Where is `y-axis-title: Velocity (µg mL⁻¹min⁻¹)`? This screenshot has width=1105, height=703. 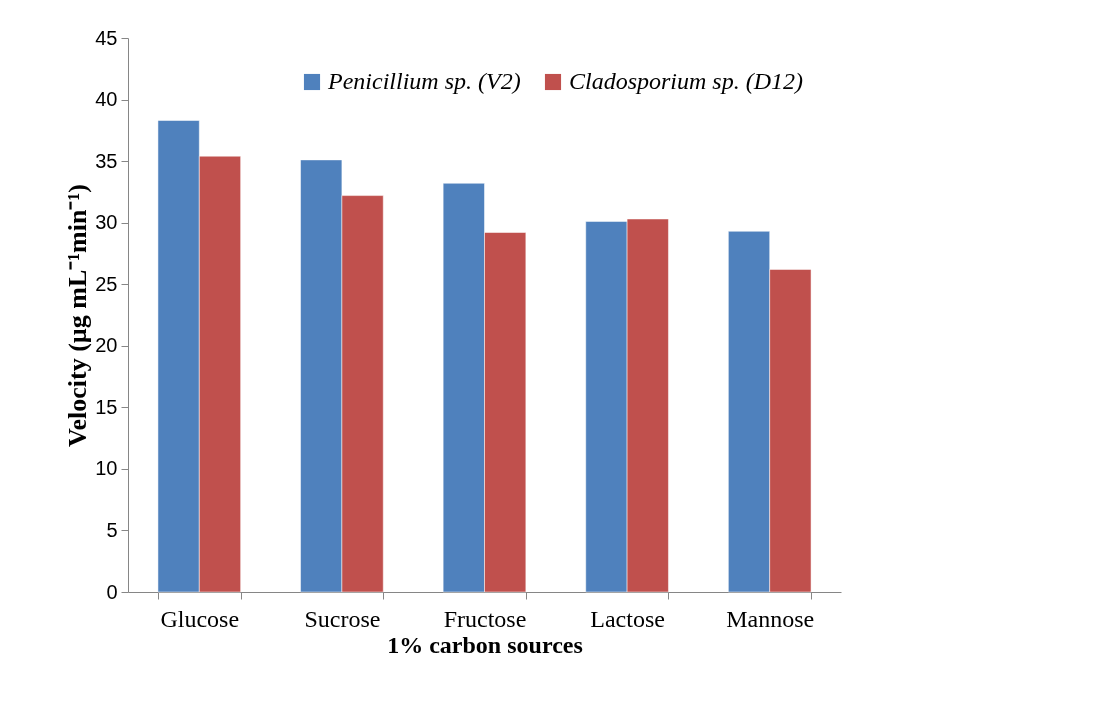
y-axis-title: Velocity (µg mL⁻¹min⁻¹) is located at coordinates (78, 315).